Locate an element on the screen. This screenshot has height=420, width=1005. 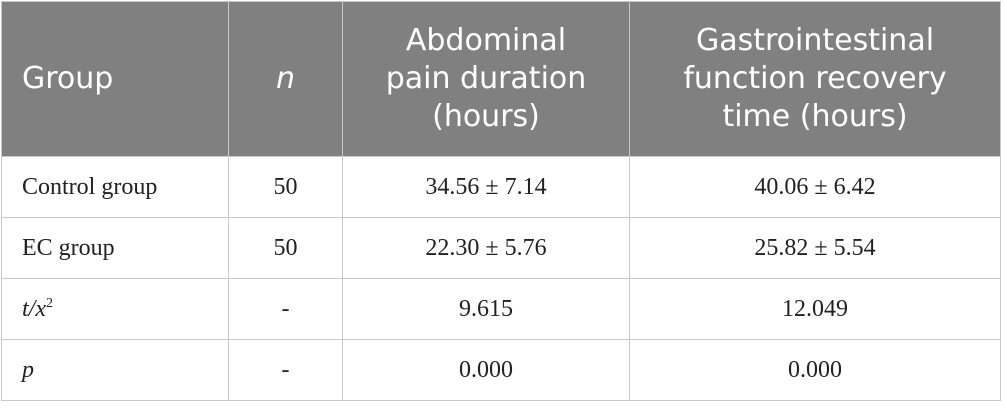
header-cell: Abdominal pain duration (hours) is located at coordinates (486, 79).